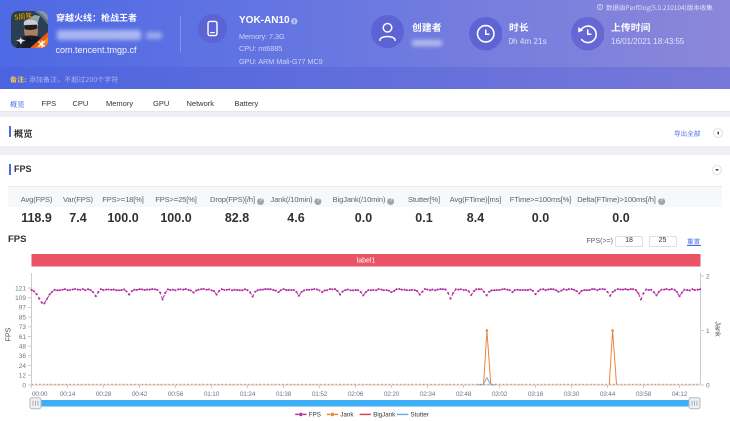 The image size is (730, 421). What do you see at coordinates (23, 366) in the screenshot?
I see `svg-text: 24` at bounding box center [23, 366].